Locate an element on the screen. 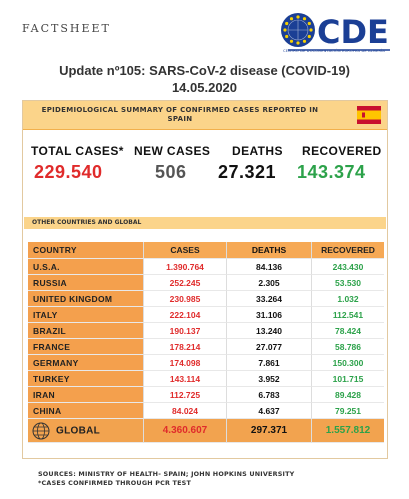  country-cell: CHINA is located at coordinates (85, 411).